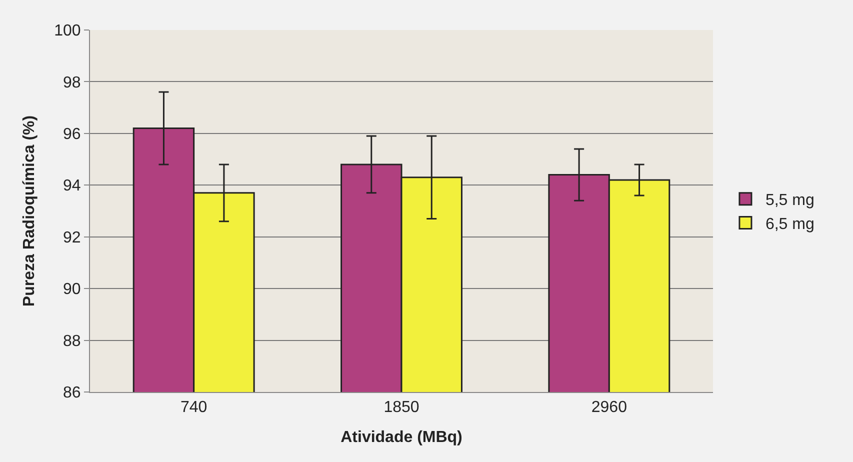 The width and height of the screenshot is (853, 462). What do you see at coordinates (72, 393) in the screenshot?
I see `y-tick-label: 86` at bounding box center [72, 393].